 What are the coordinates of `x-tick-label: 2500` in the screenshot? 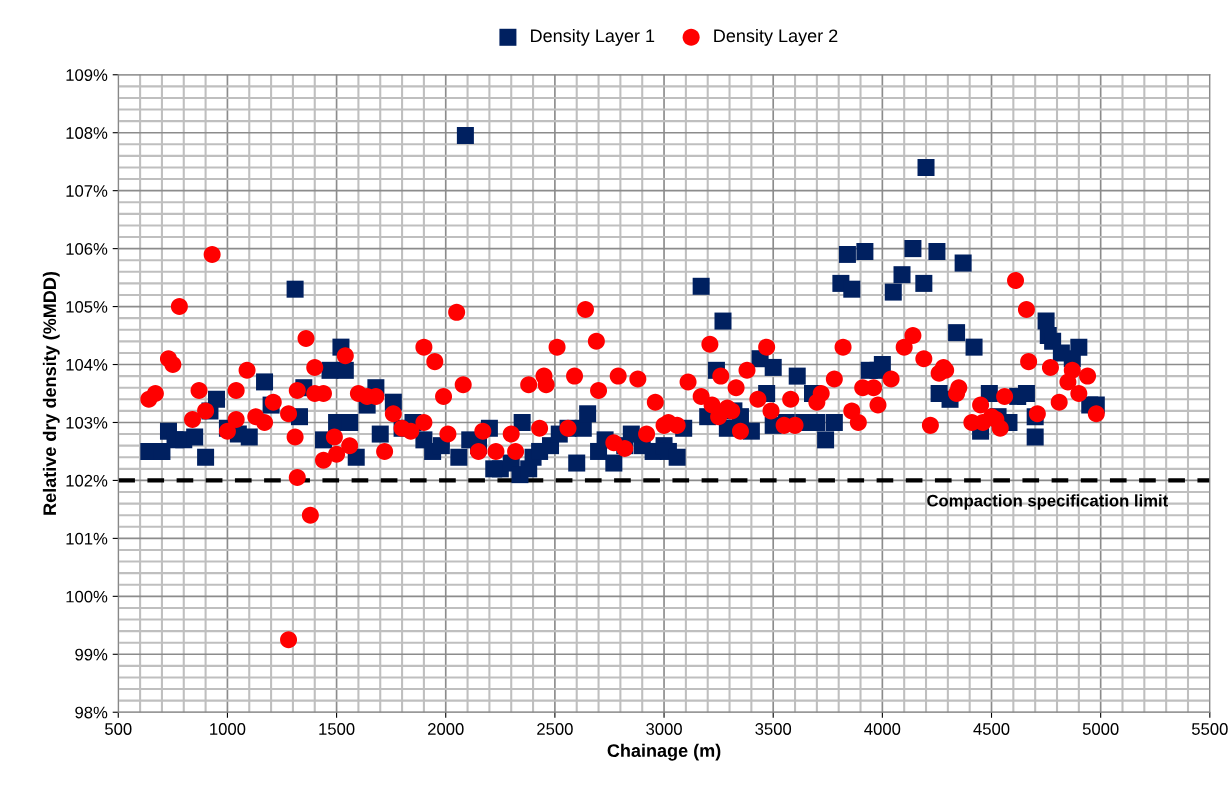 It's located at (555, 729).